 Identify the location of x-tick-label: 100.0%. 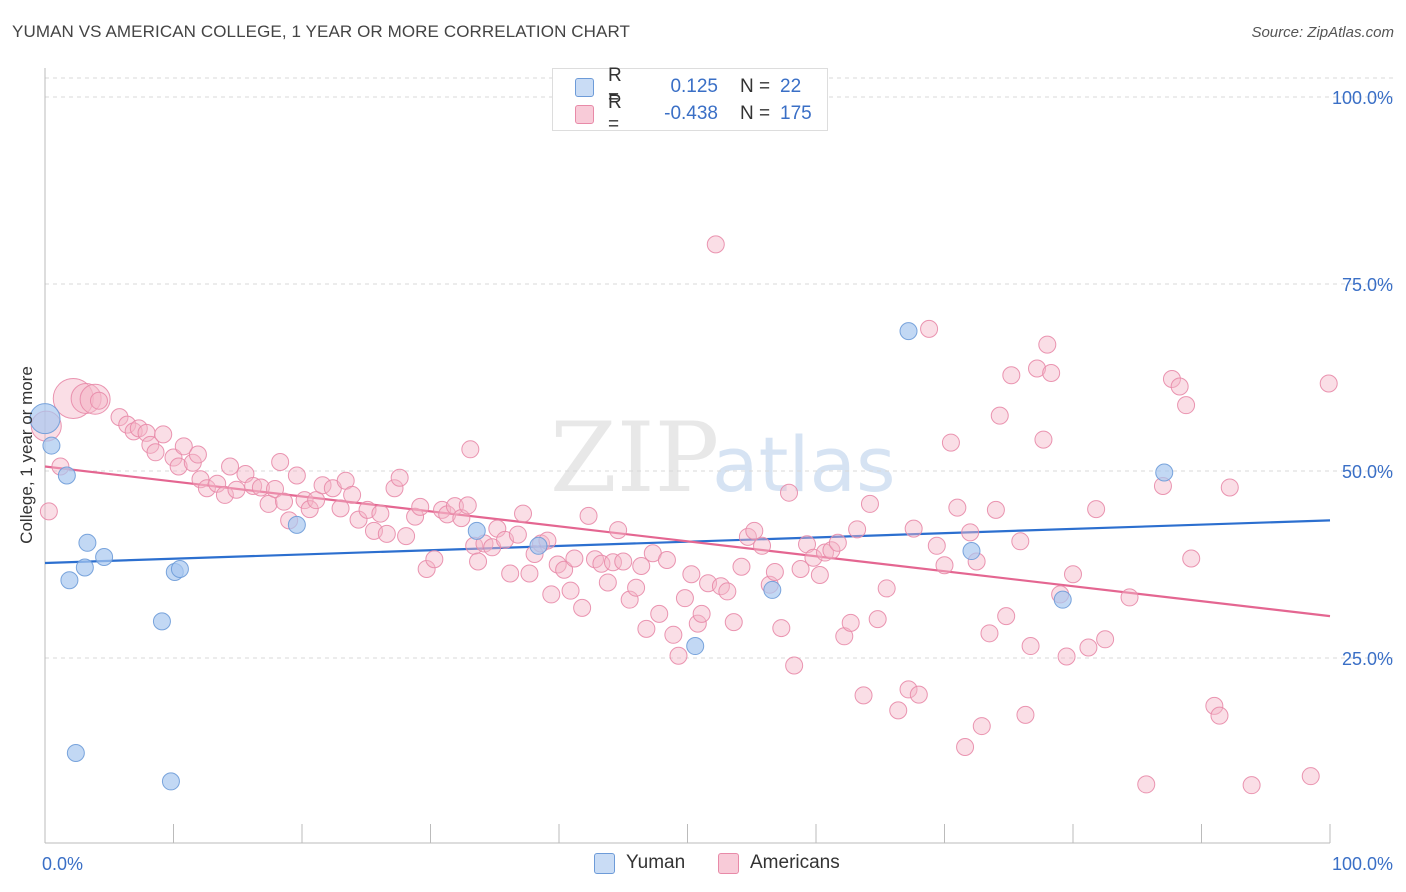
(1362, 864).